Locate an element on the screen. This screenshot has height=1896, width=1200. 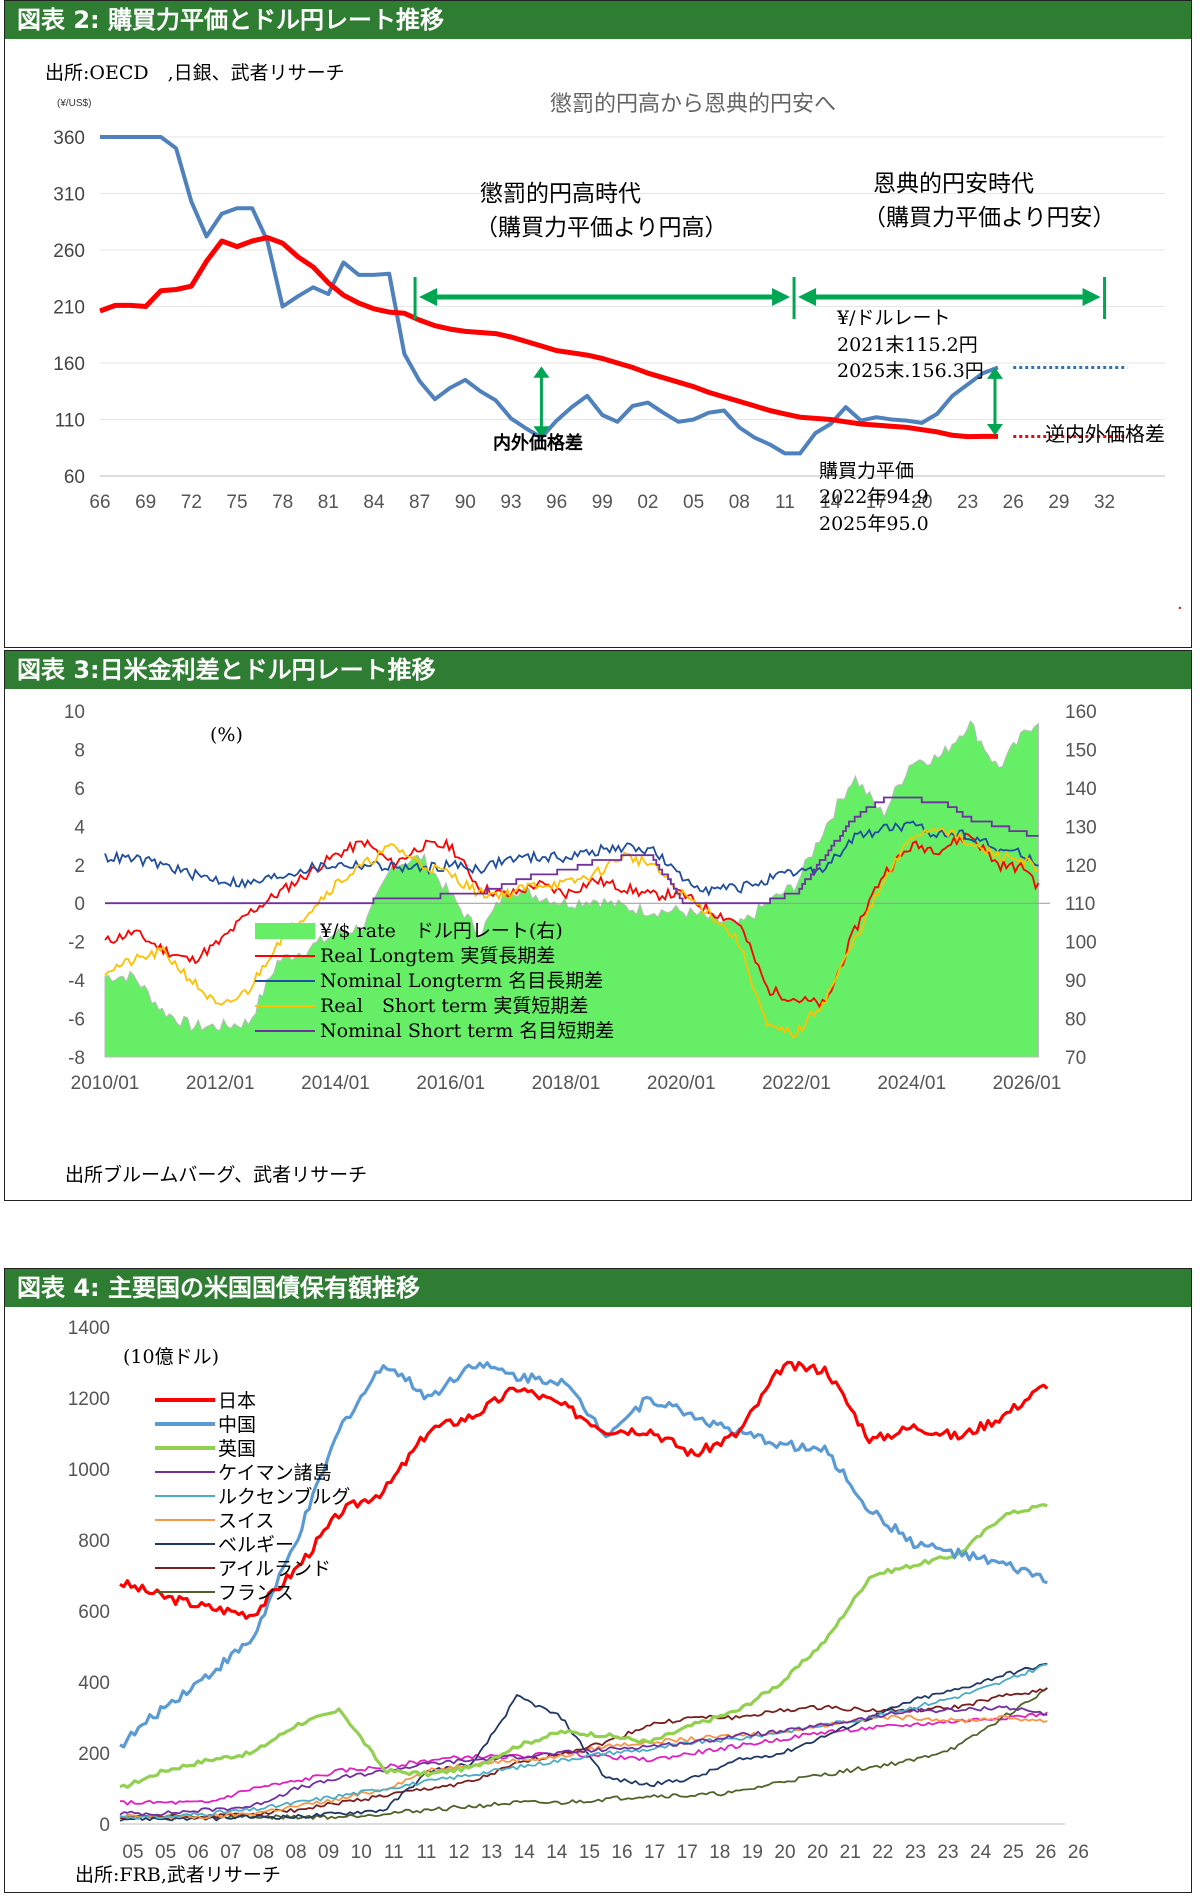
x-tick-label: 13 is located at coordinates (491, 1852).